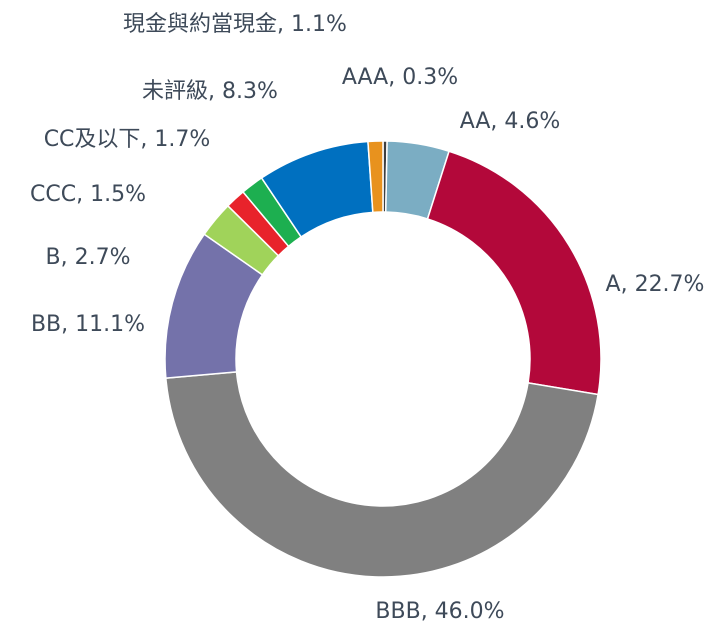  Describe the element at coordinates (88, 324) in the screenshot. I see `slice-label: BB, 11.1%` at that location.